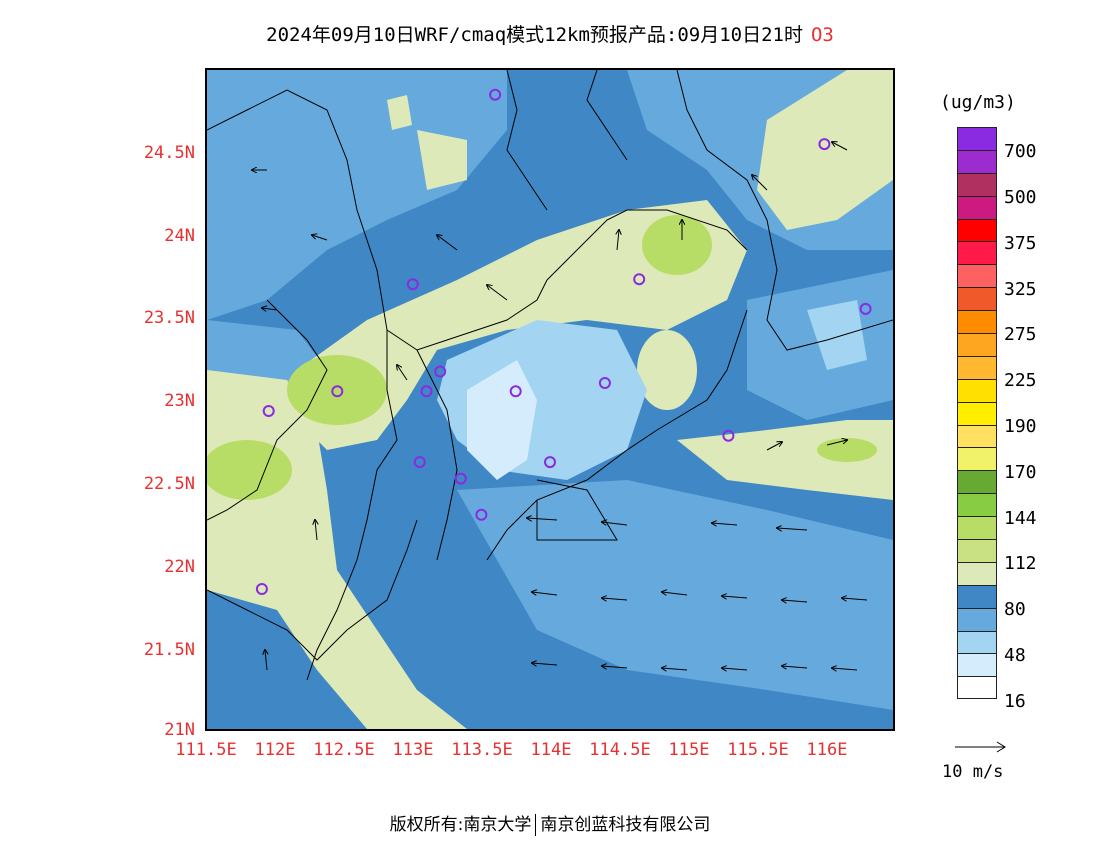 The width and height of the screenshot is (1100, 850). I want to click on legend-label-225: 225, so click(1020, 380).